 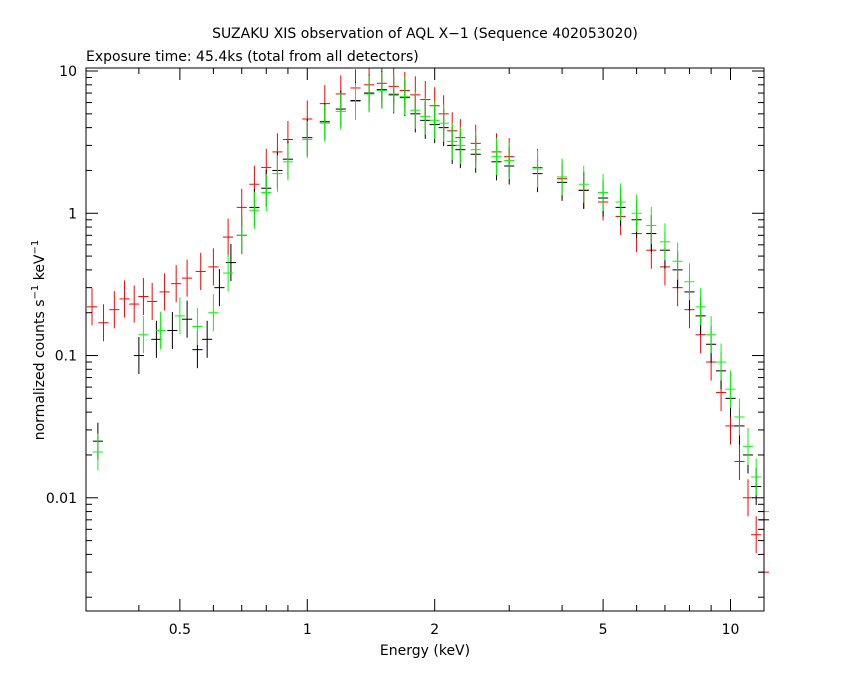 I want to click on y-axis-label-mid: keV, so click(x=40, y=269).